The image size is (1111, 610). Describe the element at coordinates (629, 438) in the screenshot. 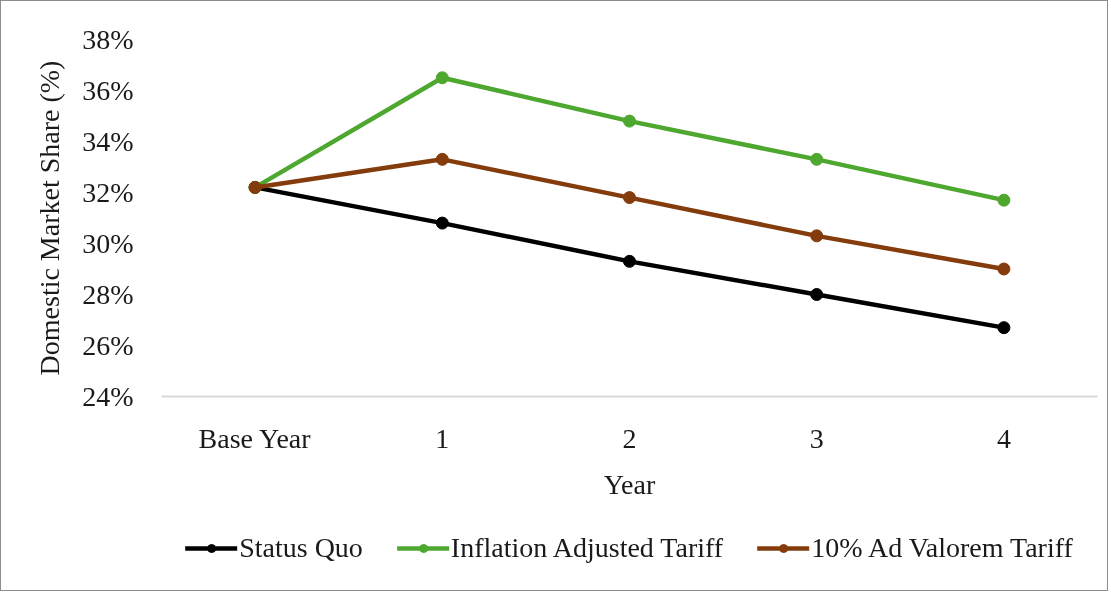

I see `x-tick-label: 2` at that location.